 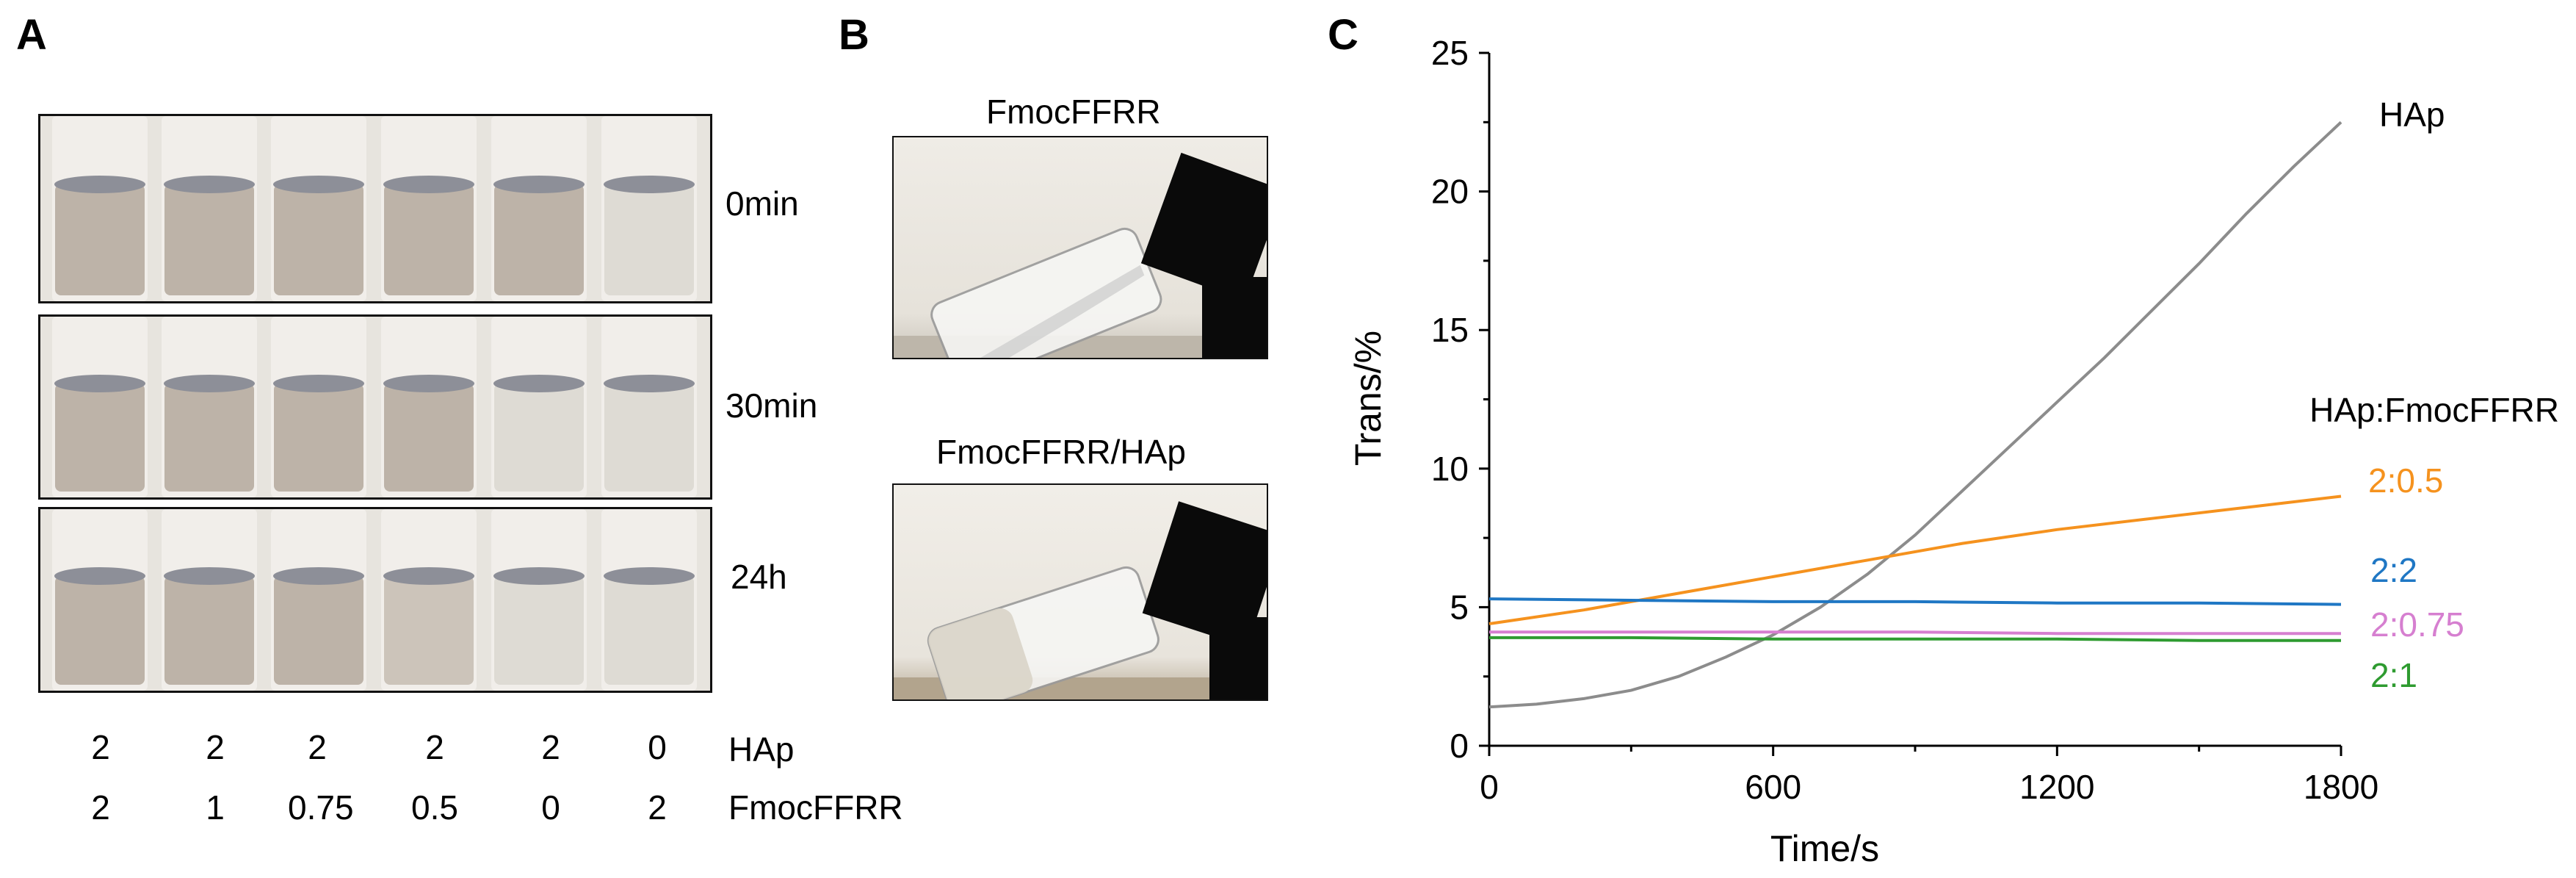 What do you see at coordinates (815, 807) in the screenshot?
I see `fmoc-row-label: FmocFFRR` at bounding box center [815, 807].